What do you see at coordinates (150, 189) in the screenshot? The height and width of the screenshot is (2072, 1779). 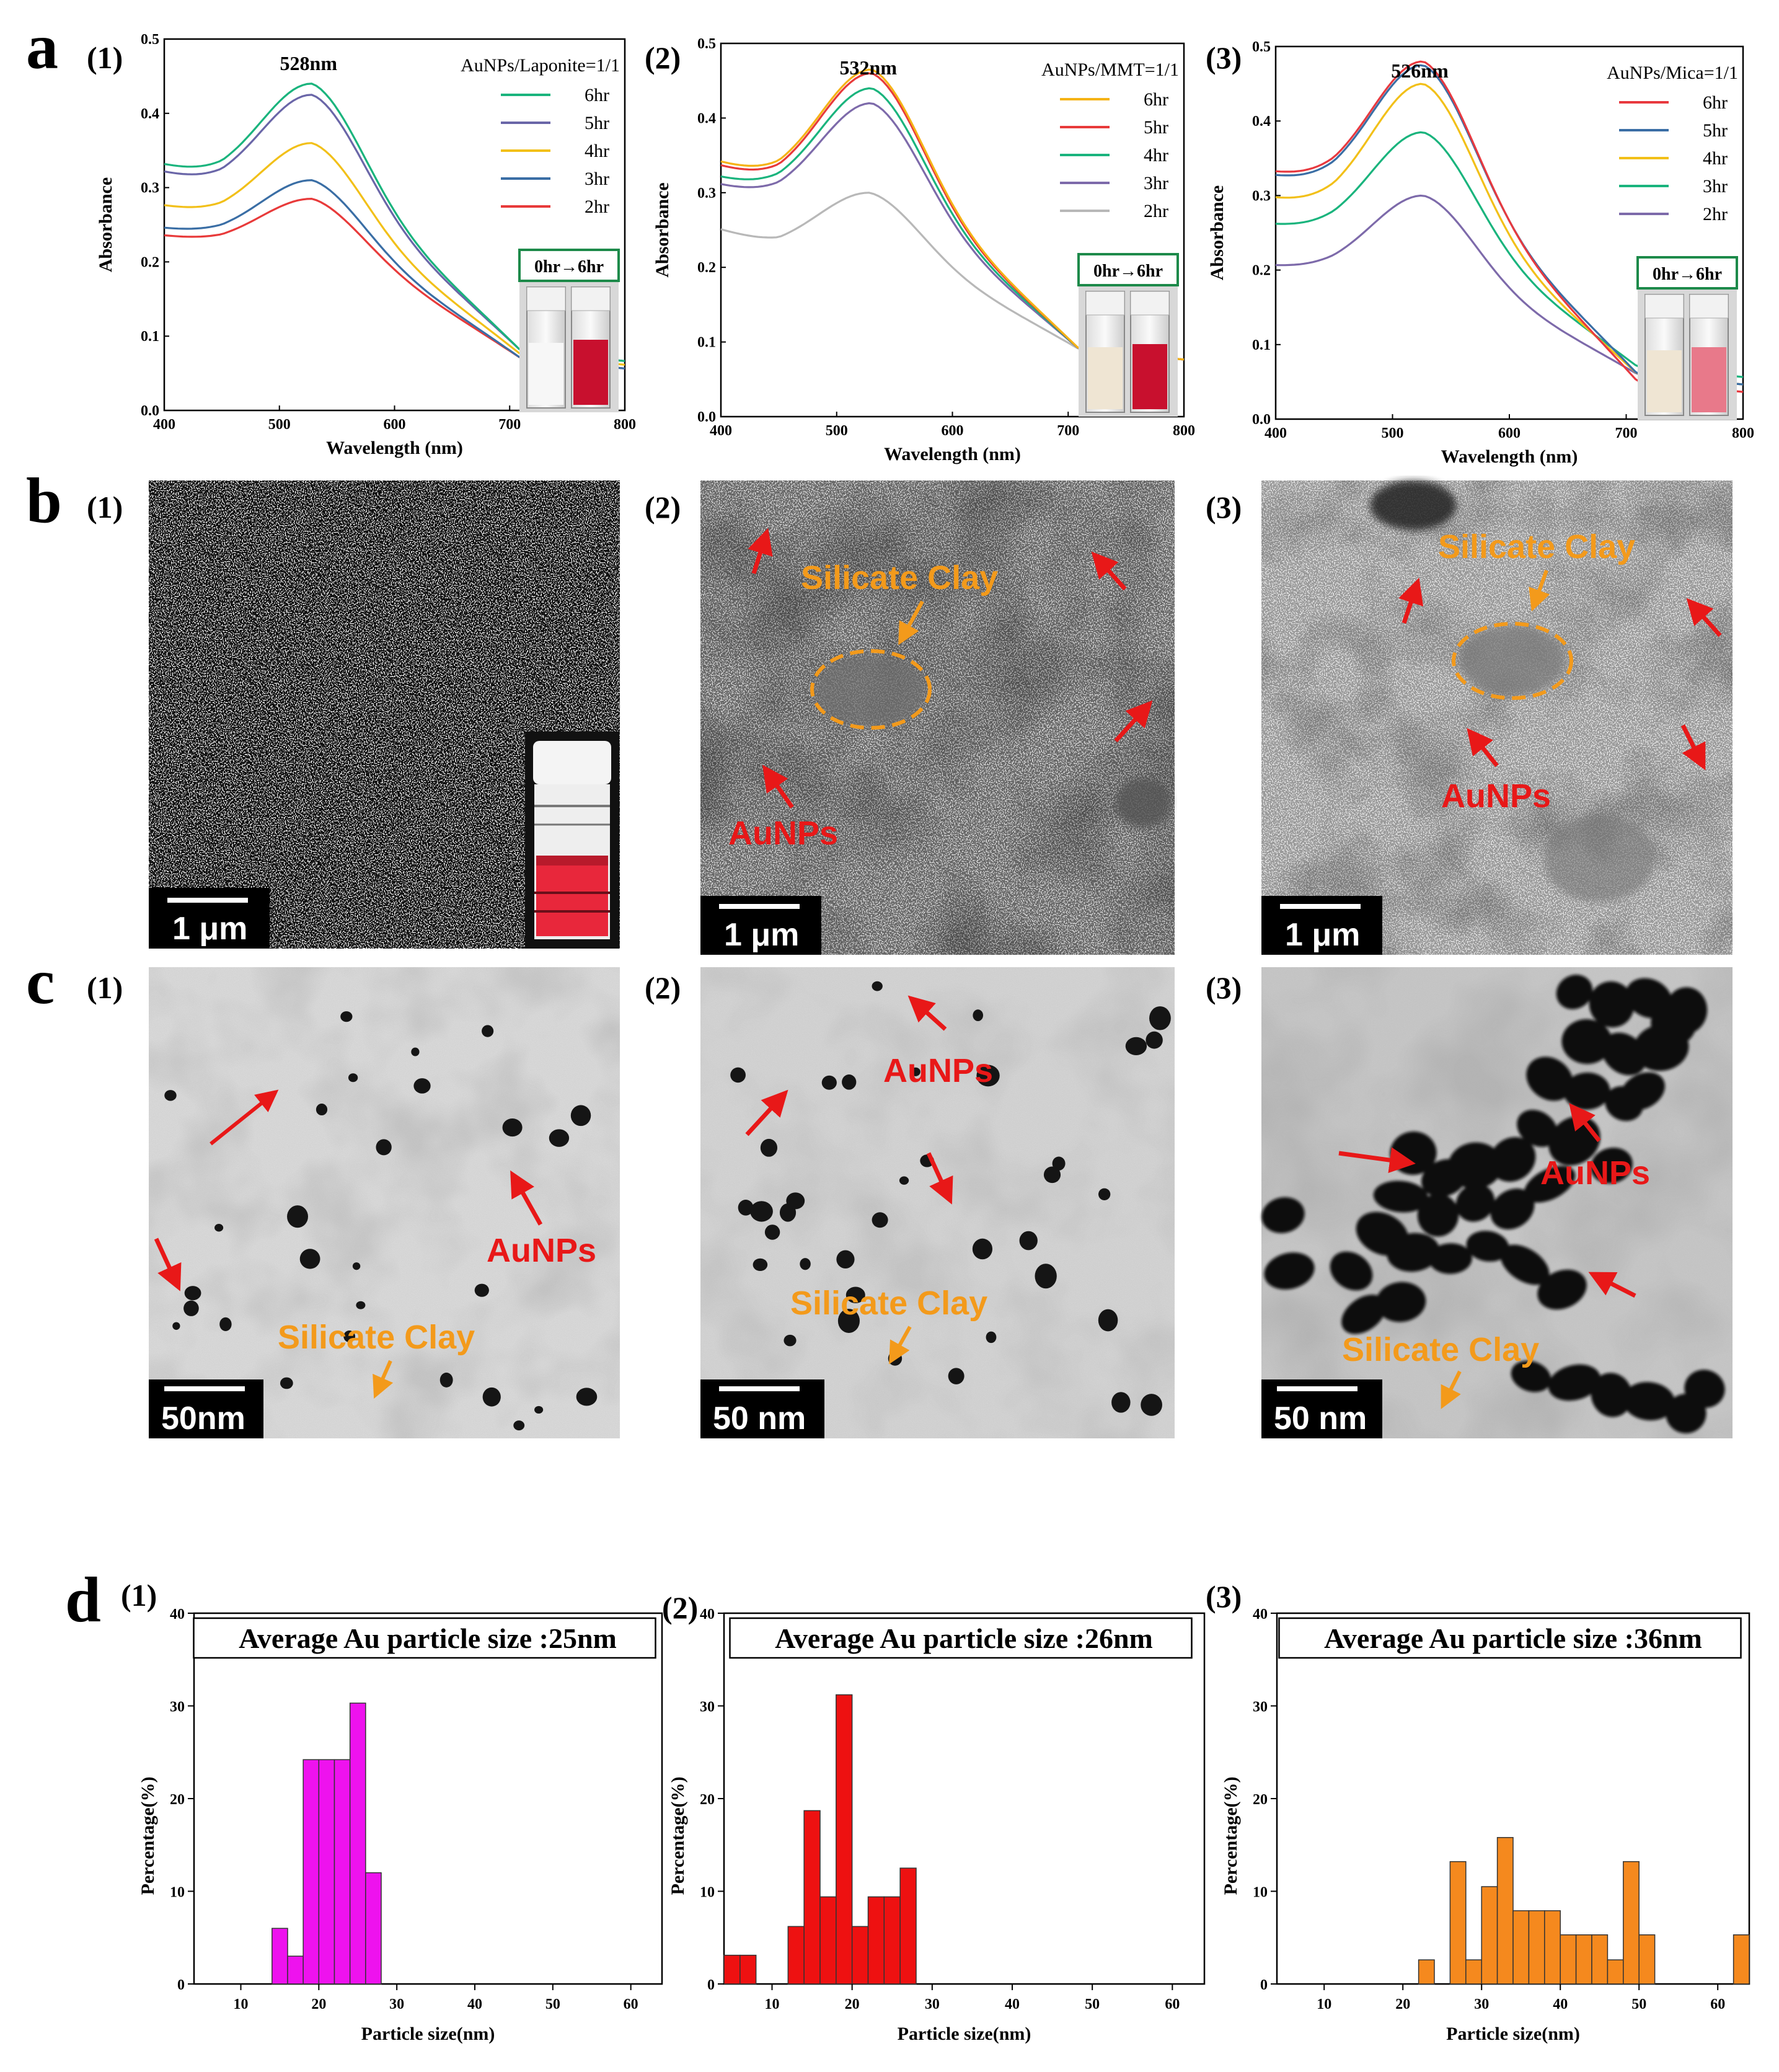 I see `y-tick-label: 0.3` at bounding box center [150, 189].